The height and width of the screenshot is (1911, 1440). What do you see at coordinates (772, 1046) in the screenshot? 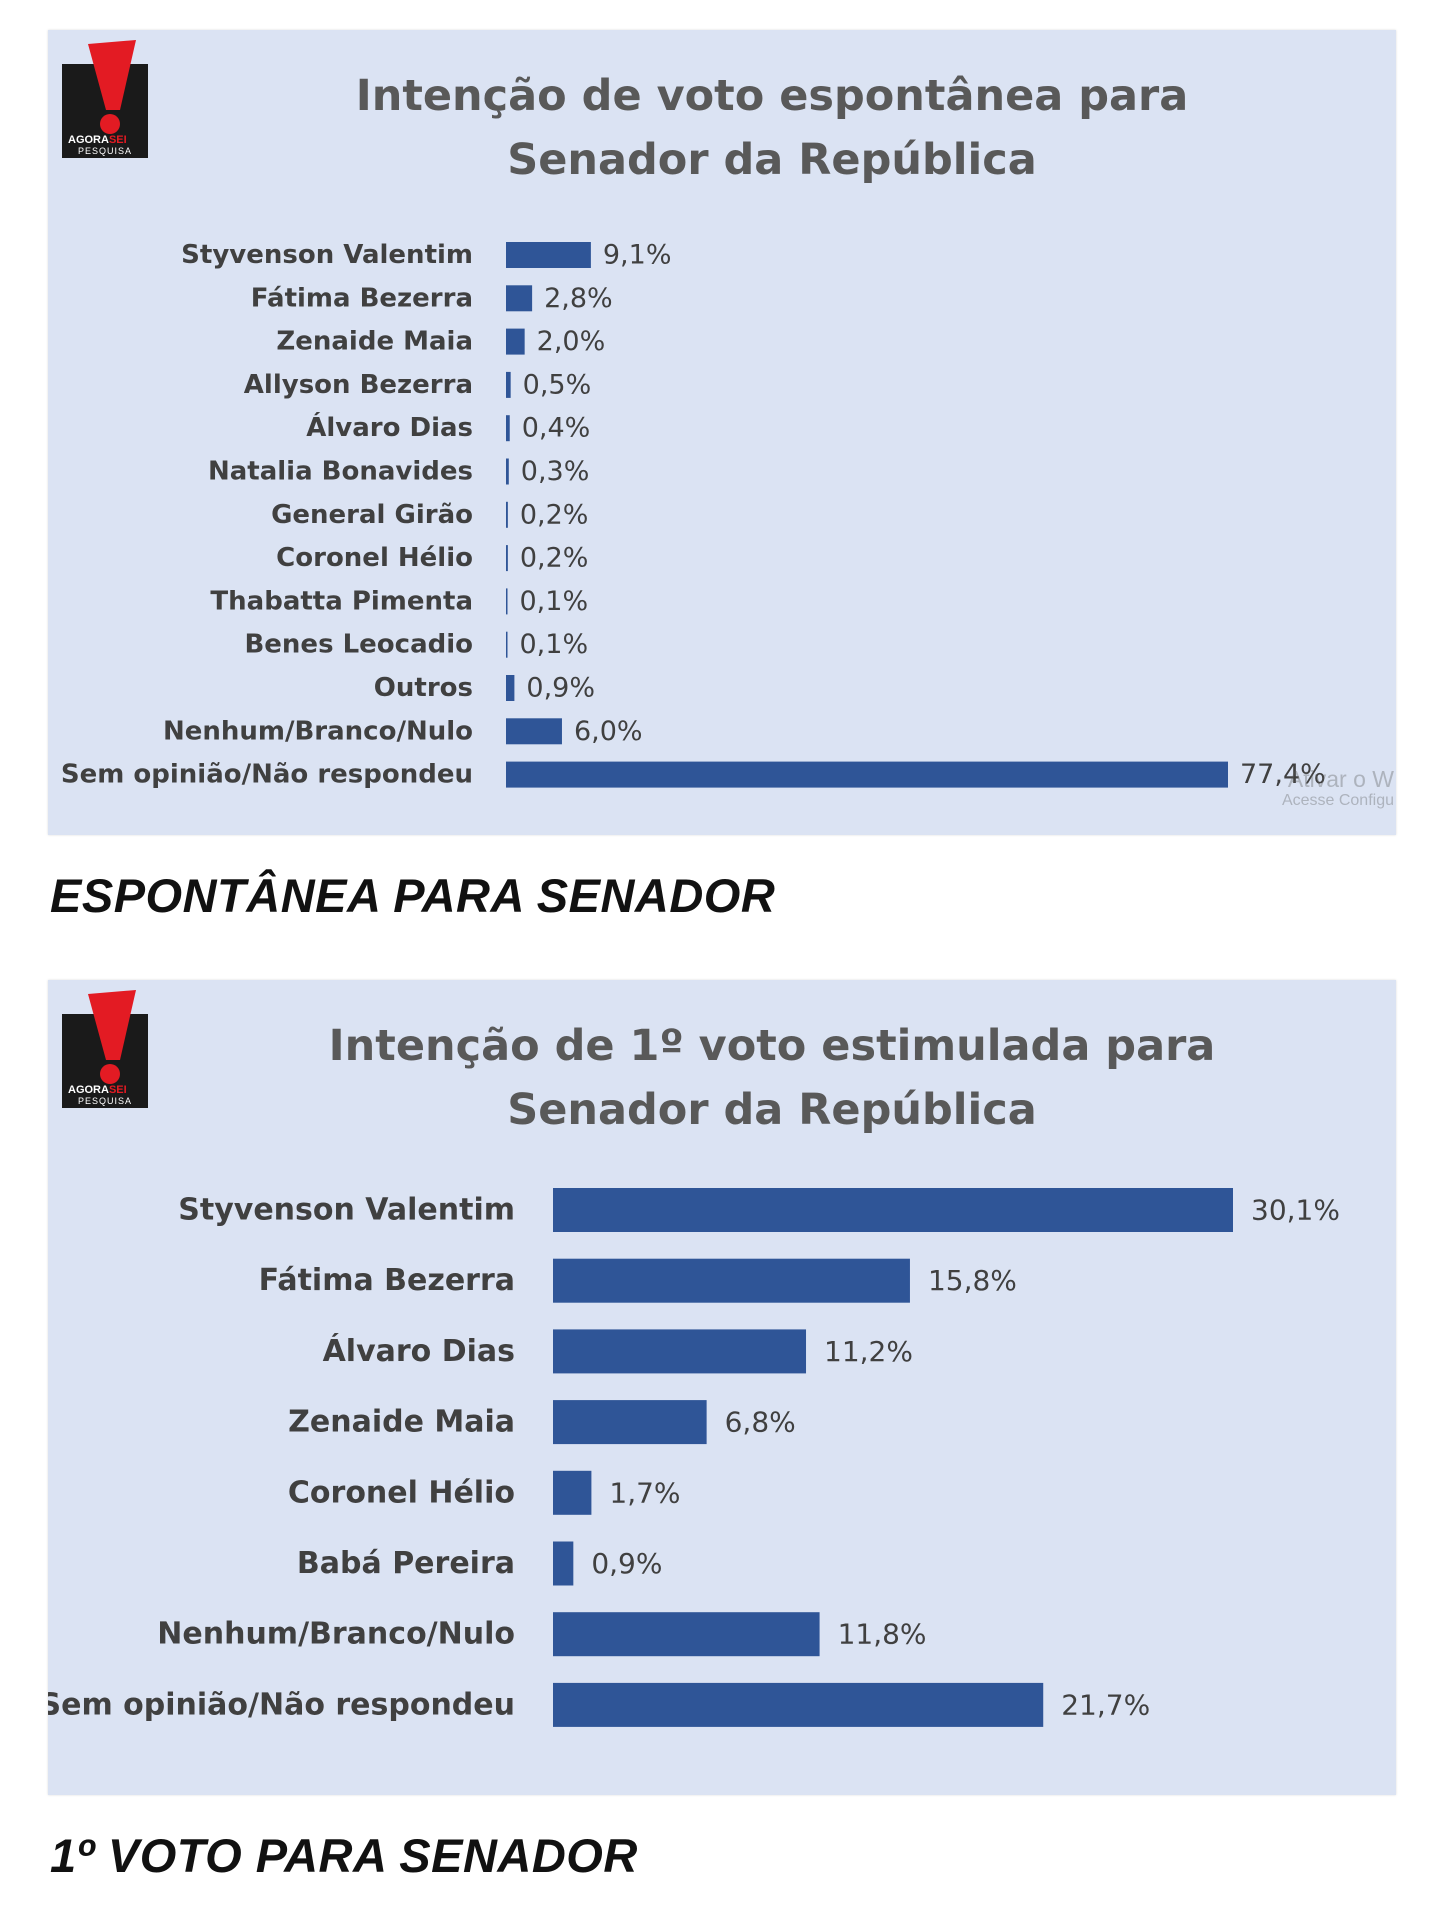
I see `chart-title-line1: Intenção de 1º voto estimulada para` at bounding box center [772, 1046].